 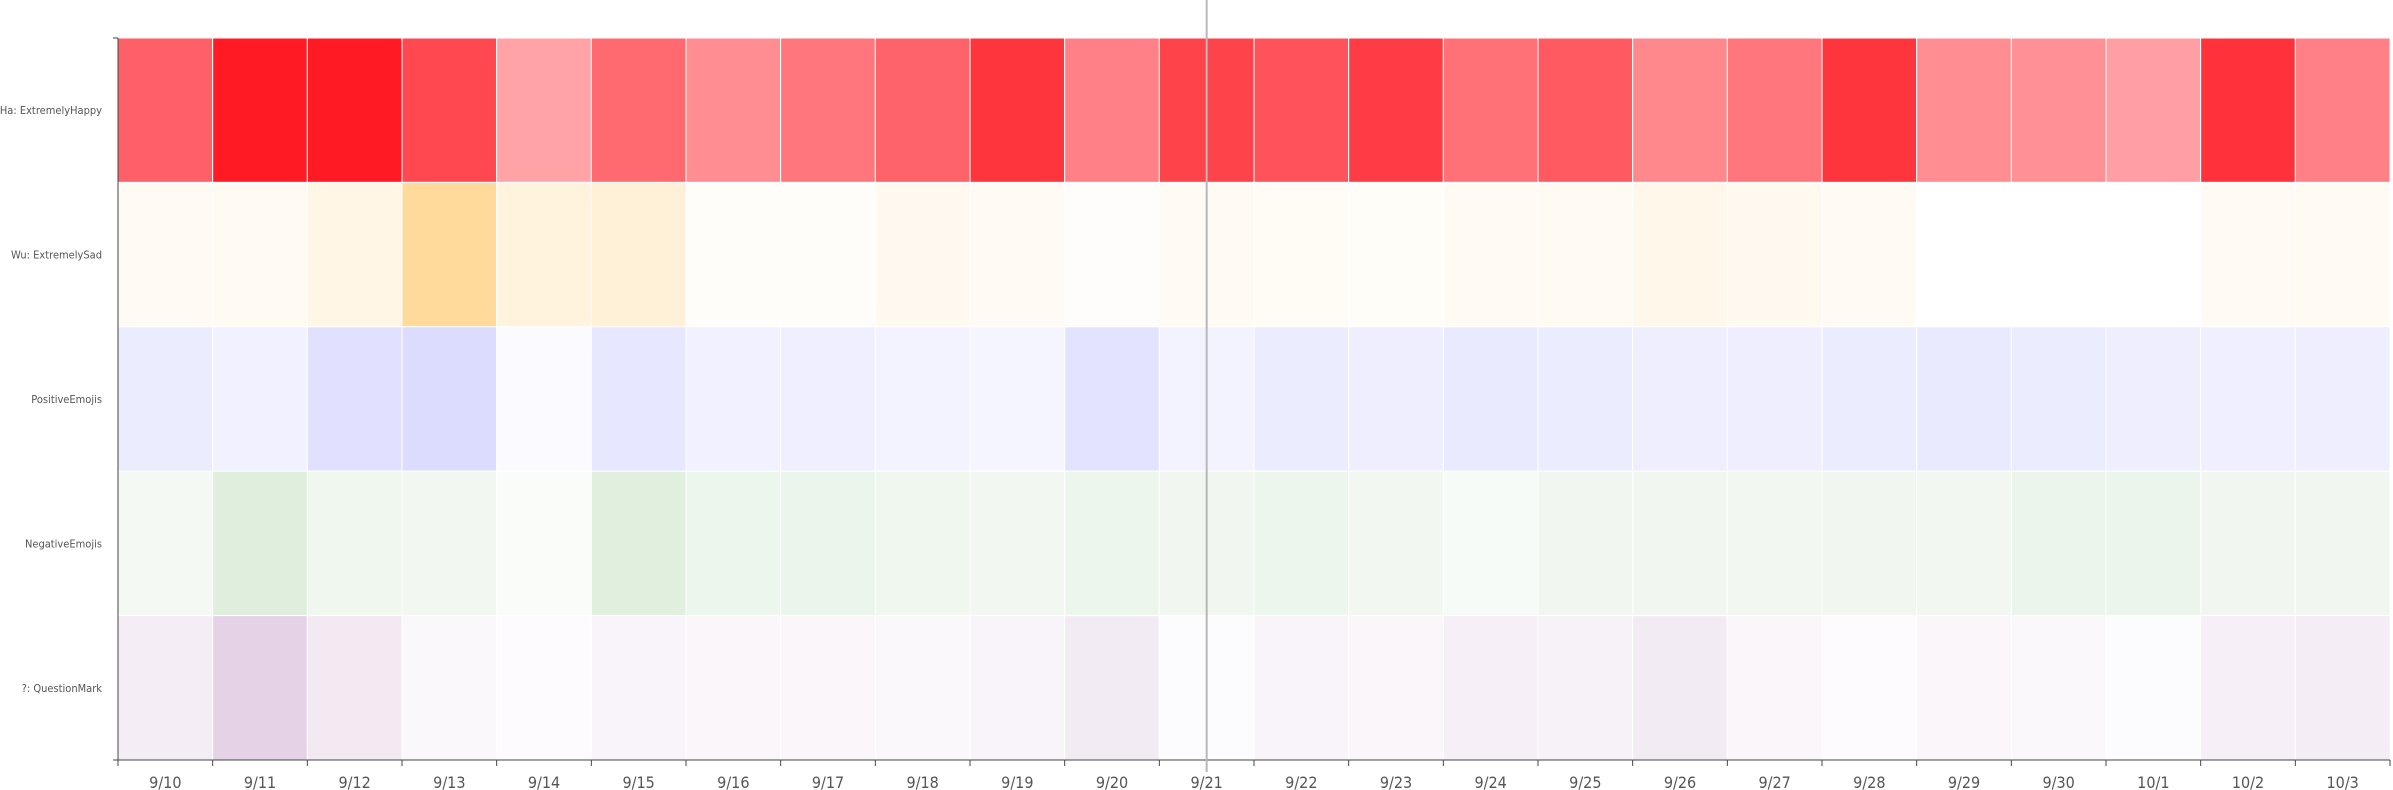 I want to click on column-label: 10/2, so click(x=2248, y=781).